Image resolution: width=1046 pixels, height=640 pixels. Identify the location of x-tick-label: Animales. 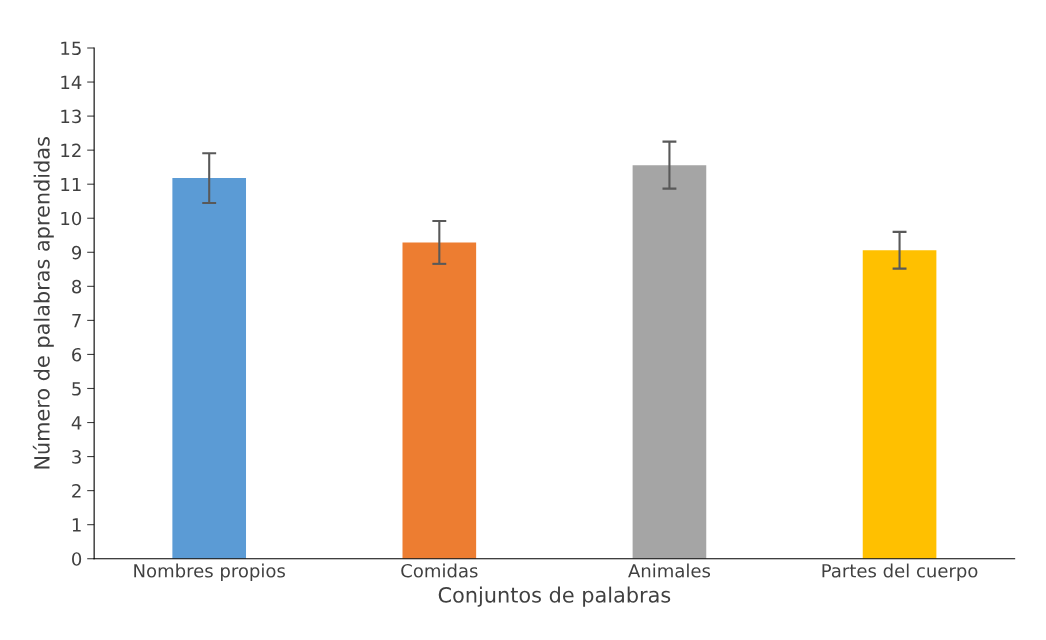
(669, 570).